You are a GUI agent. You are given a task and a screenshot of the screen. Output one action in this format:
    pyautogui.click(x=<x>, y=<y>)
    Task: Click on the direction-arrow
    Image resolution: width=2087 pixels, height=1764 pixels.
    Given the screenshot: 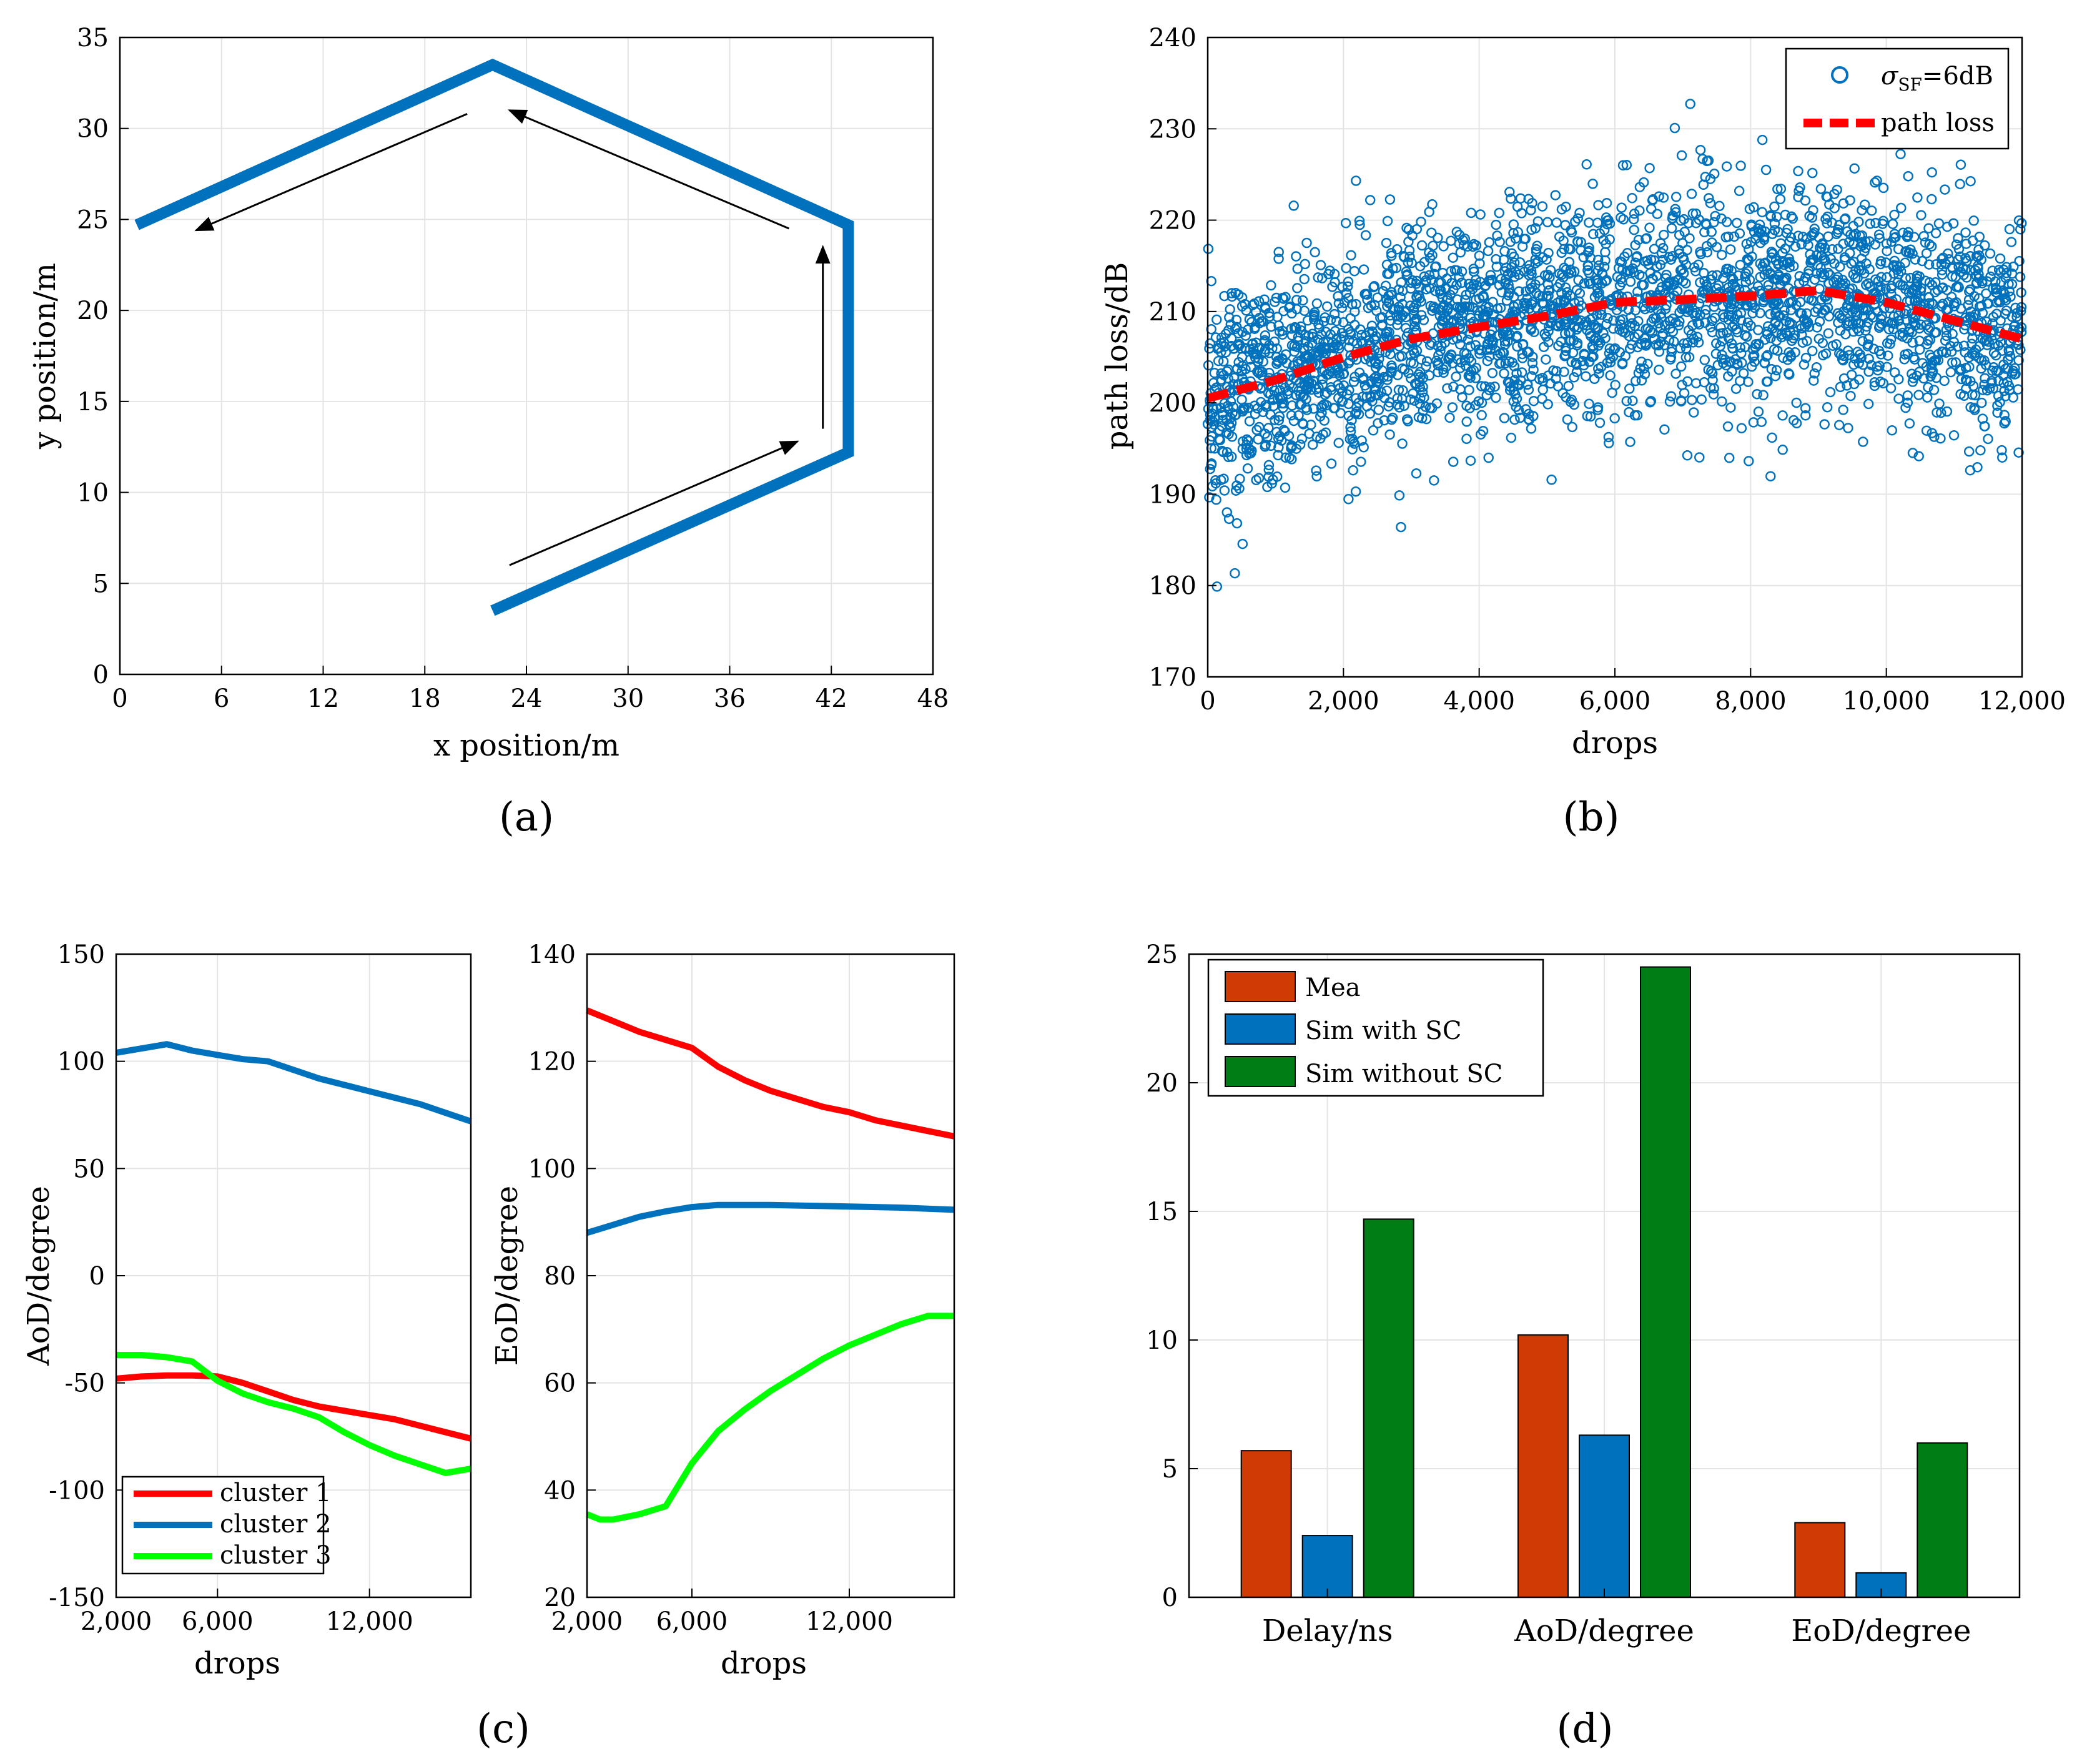 What is the action you would take?
    pyautogui.click(x=654, y=503)
    